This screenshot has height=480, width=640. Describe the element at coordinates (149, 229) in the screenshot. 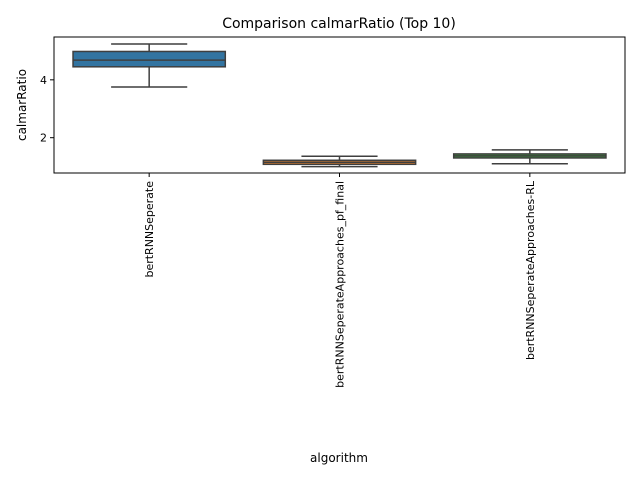

I see `x-tick-label: bertRNNSeperate` at that location.